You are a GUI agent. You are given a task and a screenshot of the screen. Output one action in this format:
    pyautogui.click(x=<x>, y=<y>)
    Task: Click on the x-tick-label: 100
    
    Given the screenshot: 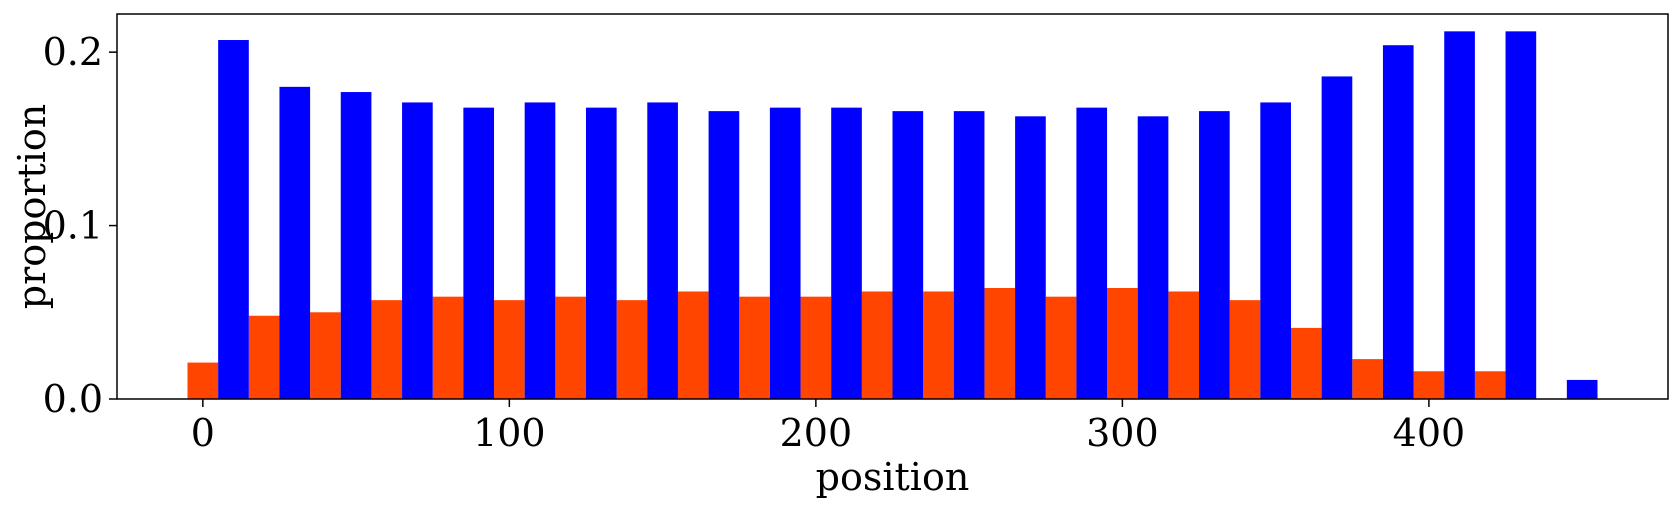 What is the action you would take?
    pyautogui.click(x=509, y=433)
    